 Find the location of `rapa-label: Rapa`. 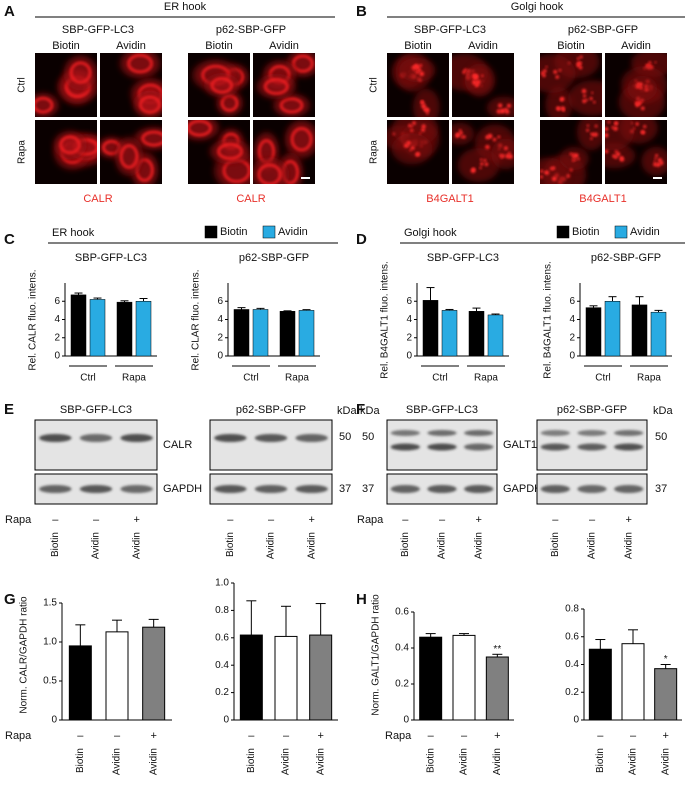

rapa-label: Rapa is located at coordinates (18, 736).